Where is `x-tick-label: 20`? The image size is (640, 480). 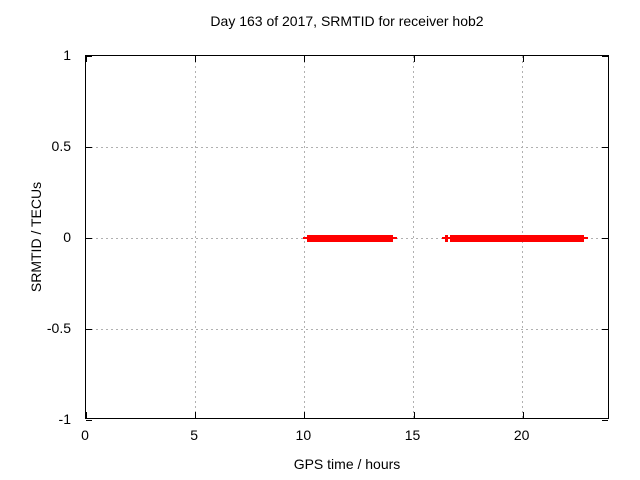
x-tick-label: 20 is located at coordinates (521, 435).